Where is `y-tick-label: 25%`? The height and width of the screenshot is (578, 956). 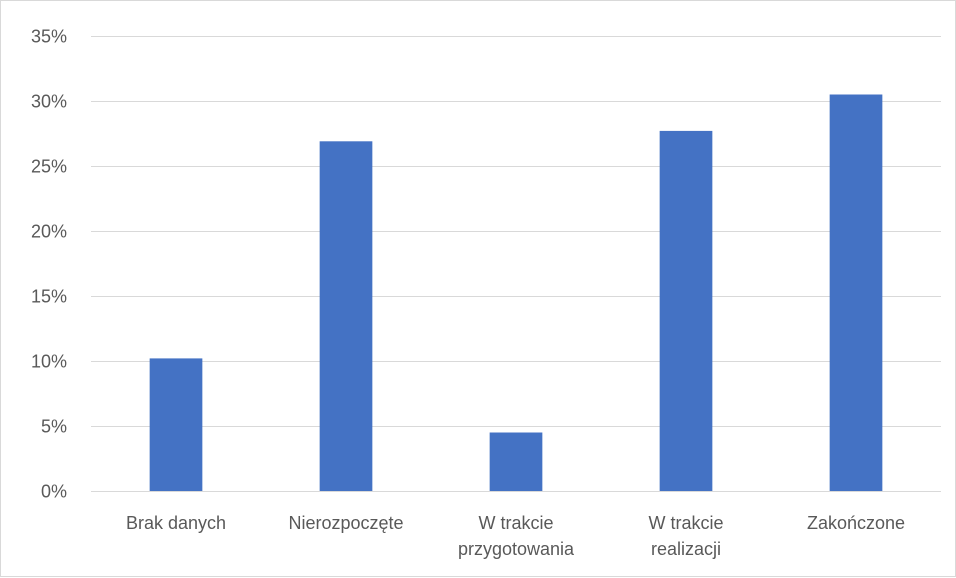
y-tick-label: 25% is located at coordinates (49, 167).